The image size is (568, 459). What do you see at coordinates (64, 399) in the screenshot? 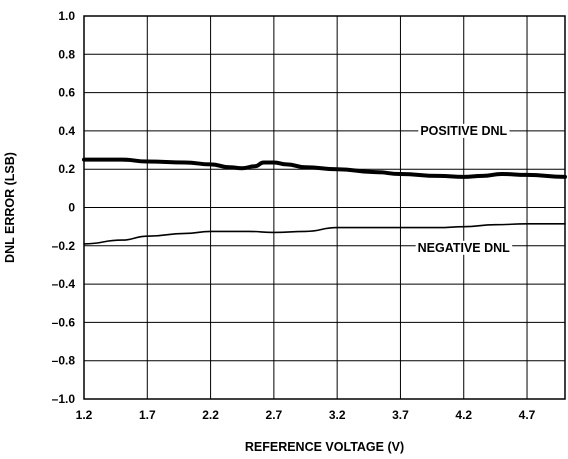
I see `y-tick-label: –1.0` at bounding box center [64, 399].